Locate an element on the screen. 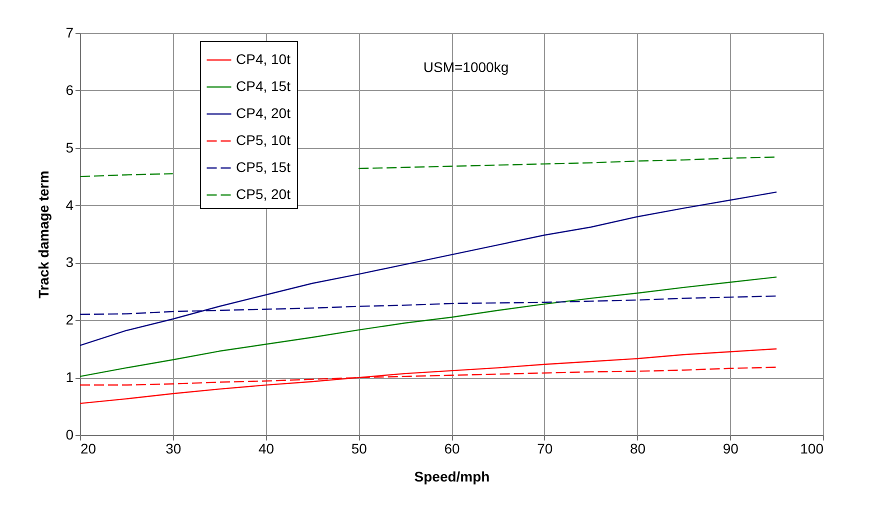  x-tick-label: 20 is located at coordinates (88, 448).